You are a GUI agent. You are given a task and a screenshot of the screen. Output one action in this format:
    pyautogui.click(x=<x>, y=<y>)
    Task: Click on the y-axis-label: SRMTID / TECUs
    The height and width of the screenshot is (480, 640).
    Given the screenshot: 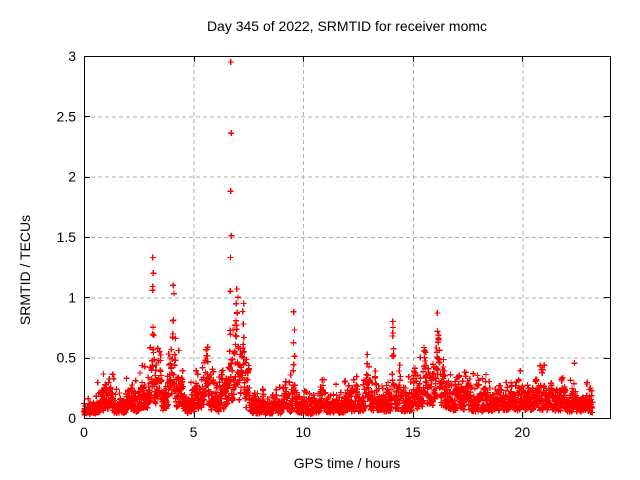 What is the action you would take?
    pyautogui.click(x=25, y=270)
    